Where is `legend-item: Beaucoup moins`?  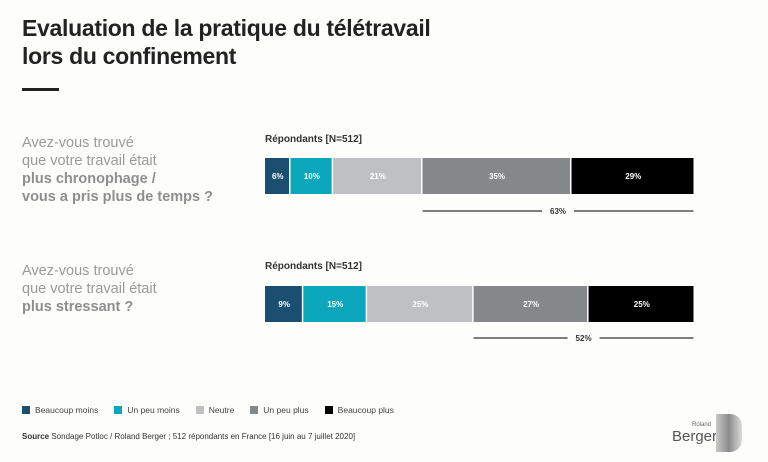
legend-item: Beaucoup moins is located at coordinates (60, 410).